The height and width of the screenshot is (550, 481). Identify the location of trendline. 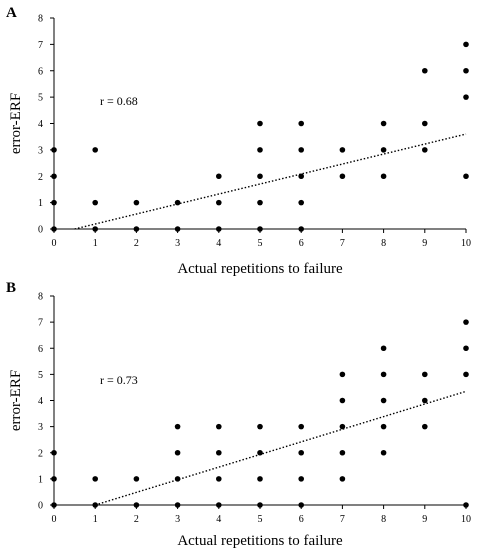
(270, 181).